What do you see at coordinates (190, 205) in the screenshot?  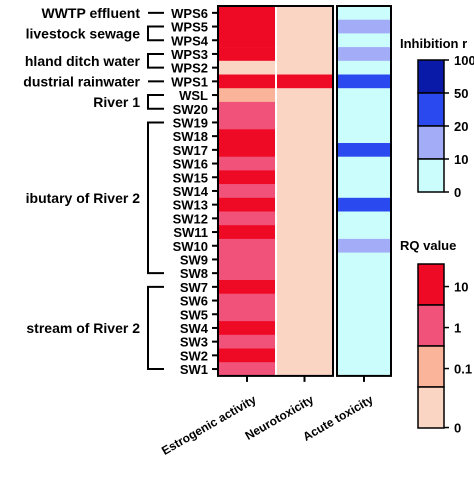 I see `y-tick-label: SW13` at bounding box center [190, 205].